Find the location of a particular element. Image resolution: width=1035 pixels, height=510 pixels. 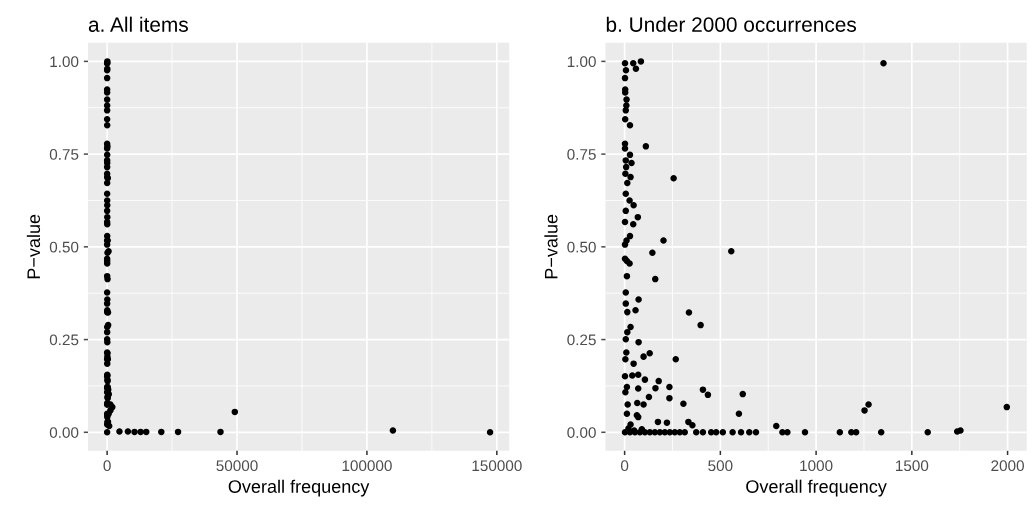

x-tick-label: 1000 is located at coordinates (816, 466).